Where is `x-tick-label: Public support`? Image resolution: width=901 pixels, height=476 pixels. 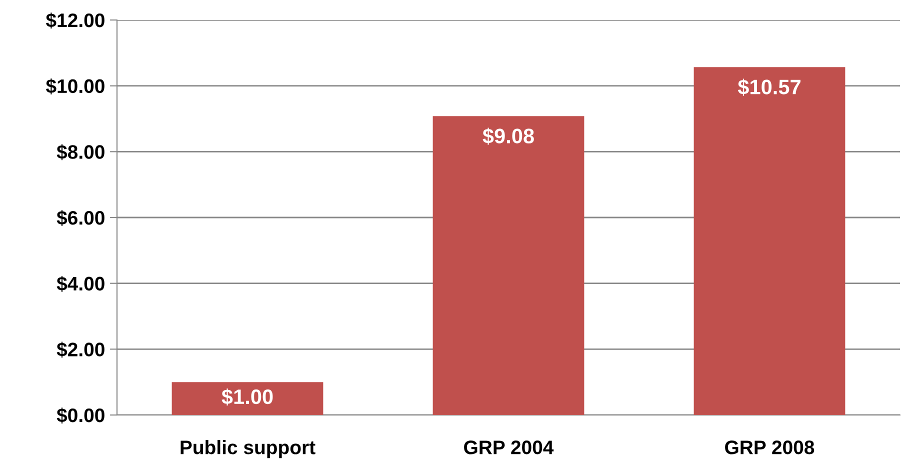
x-tick-label: Public support is located at coordinates (248, 449).